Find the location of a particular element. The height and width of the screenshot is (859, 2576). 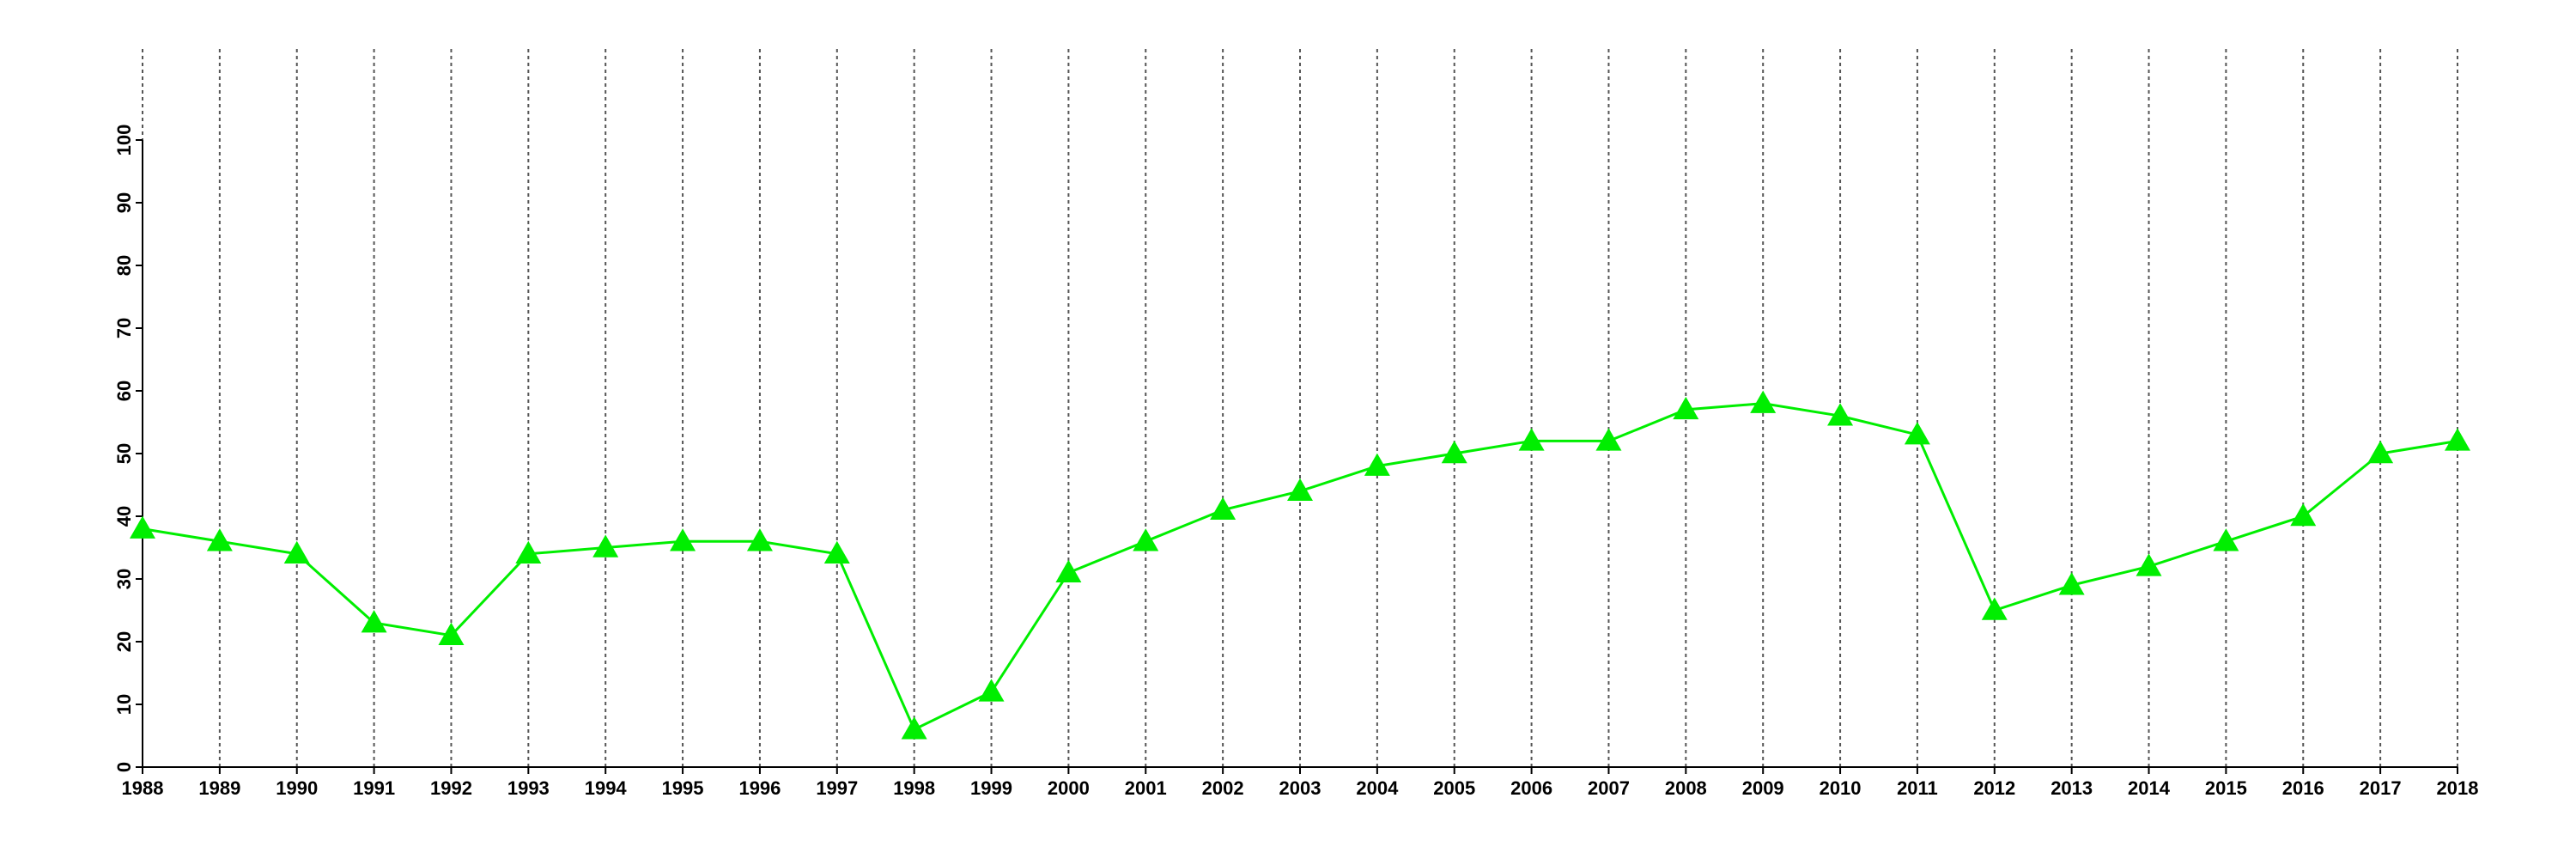

x-tick-label: 1991 is located at coordinates (374, 788).